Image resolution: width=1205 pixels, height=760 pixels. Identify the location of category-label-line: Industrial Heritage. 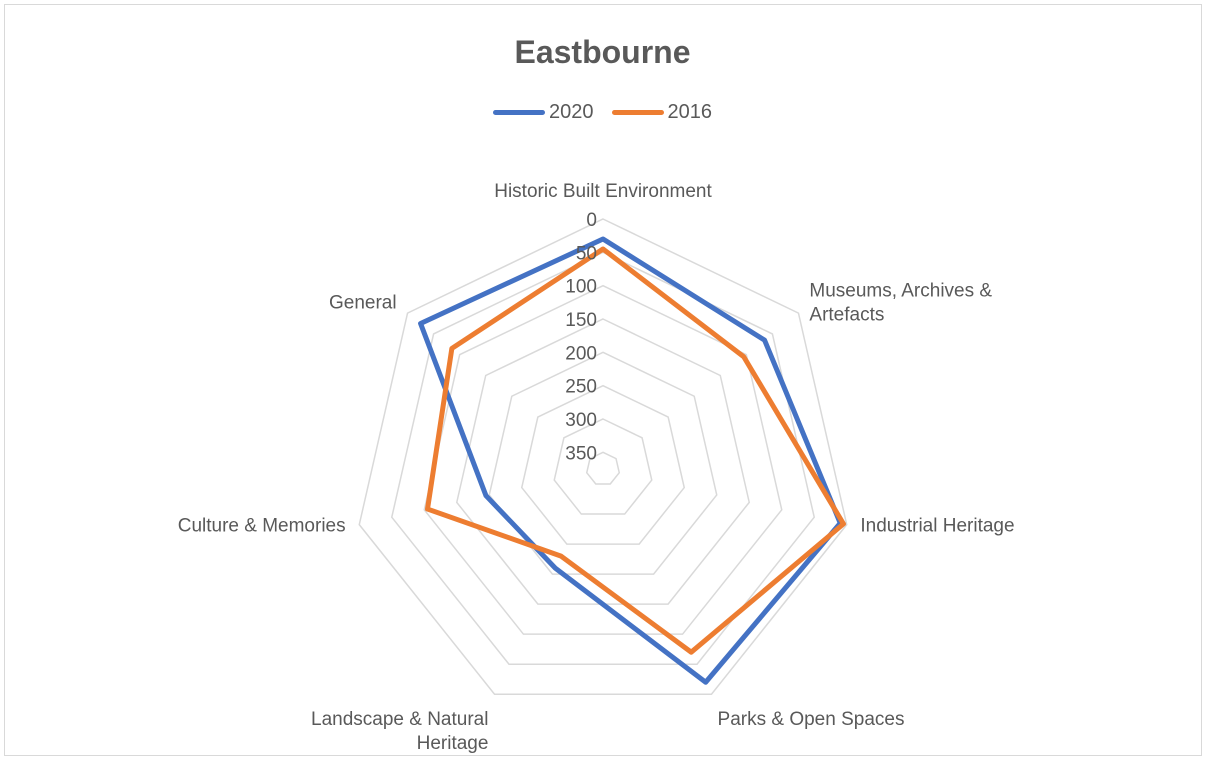
(937, 526).